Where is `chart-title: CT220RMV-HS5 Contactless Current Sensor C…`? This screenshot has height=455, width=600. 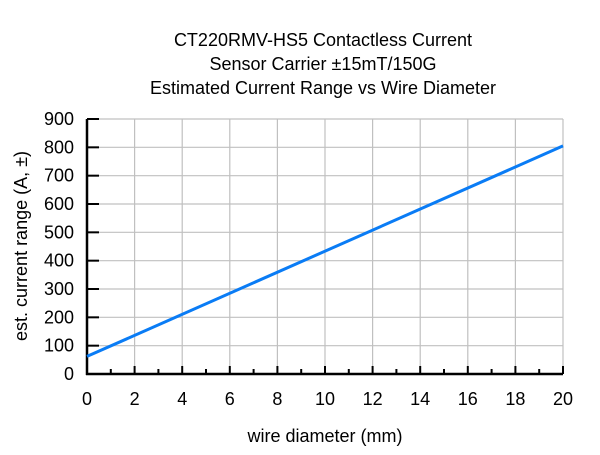
chart-title: CT220RMV-HS5 Contactless Current Sensor C… is located at coordinates (323, 64).